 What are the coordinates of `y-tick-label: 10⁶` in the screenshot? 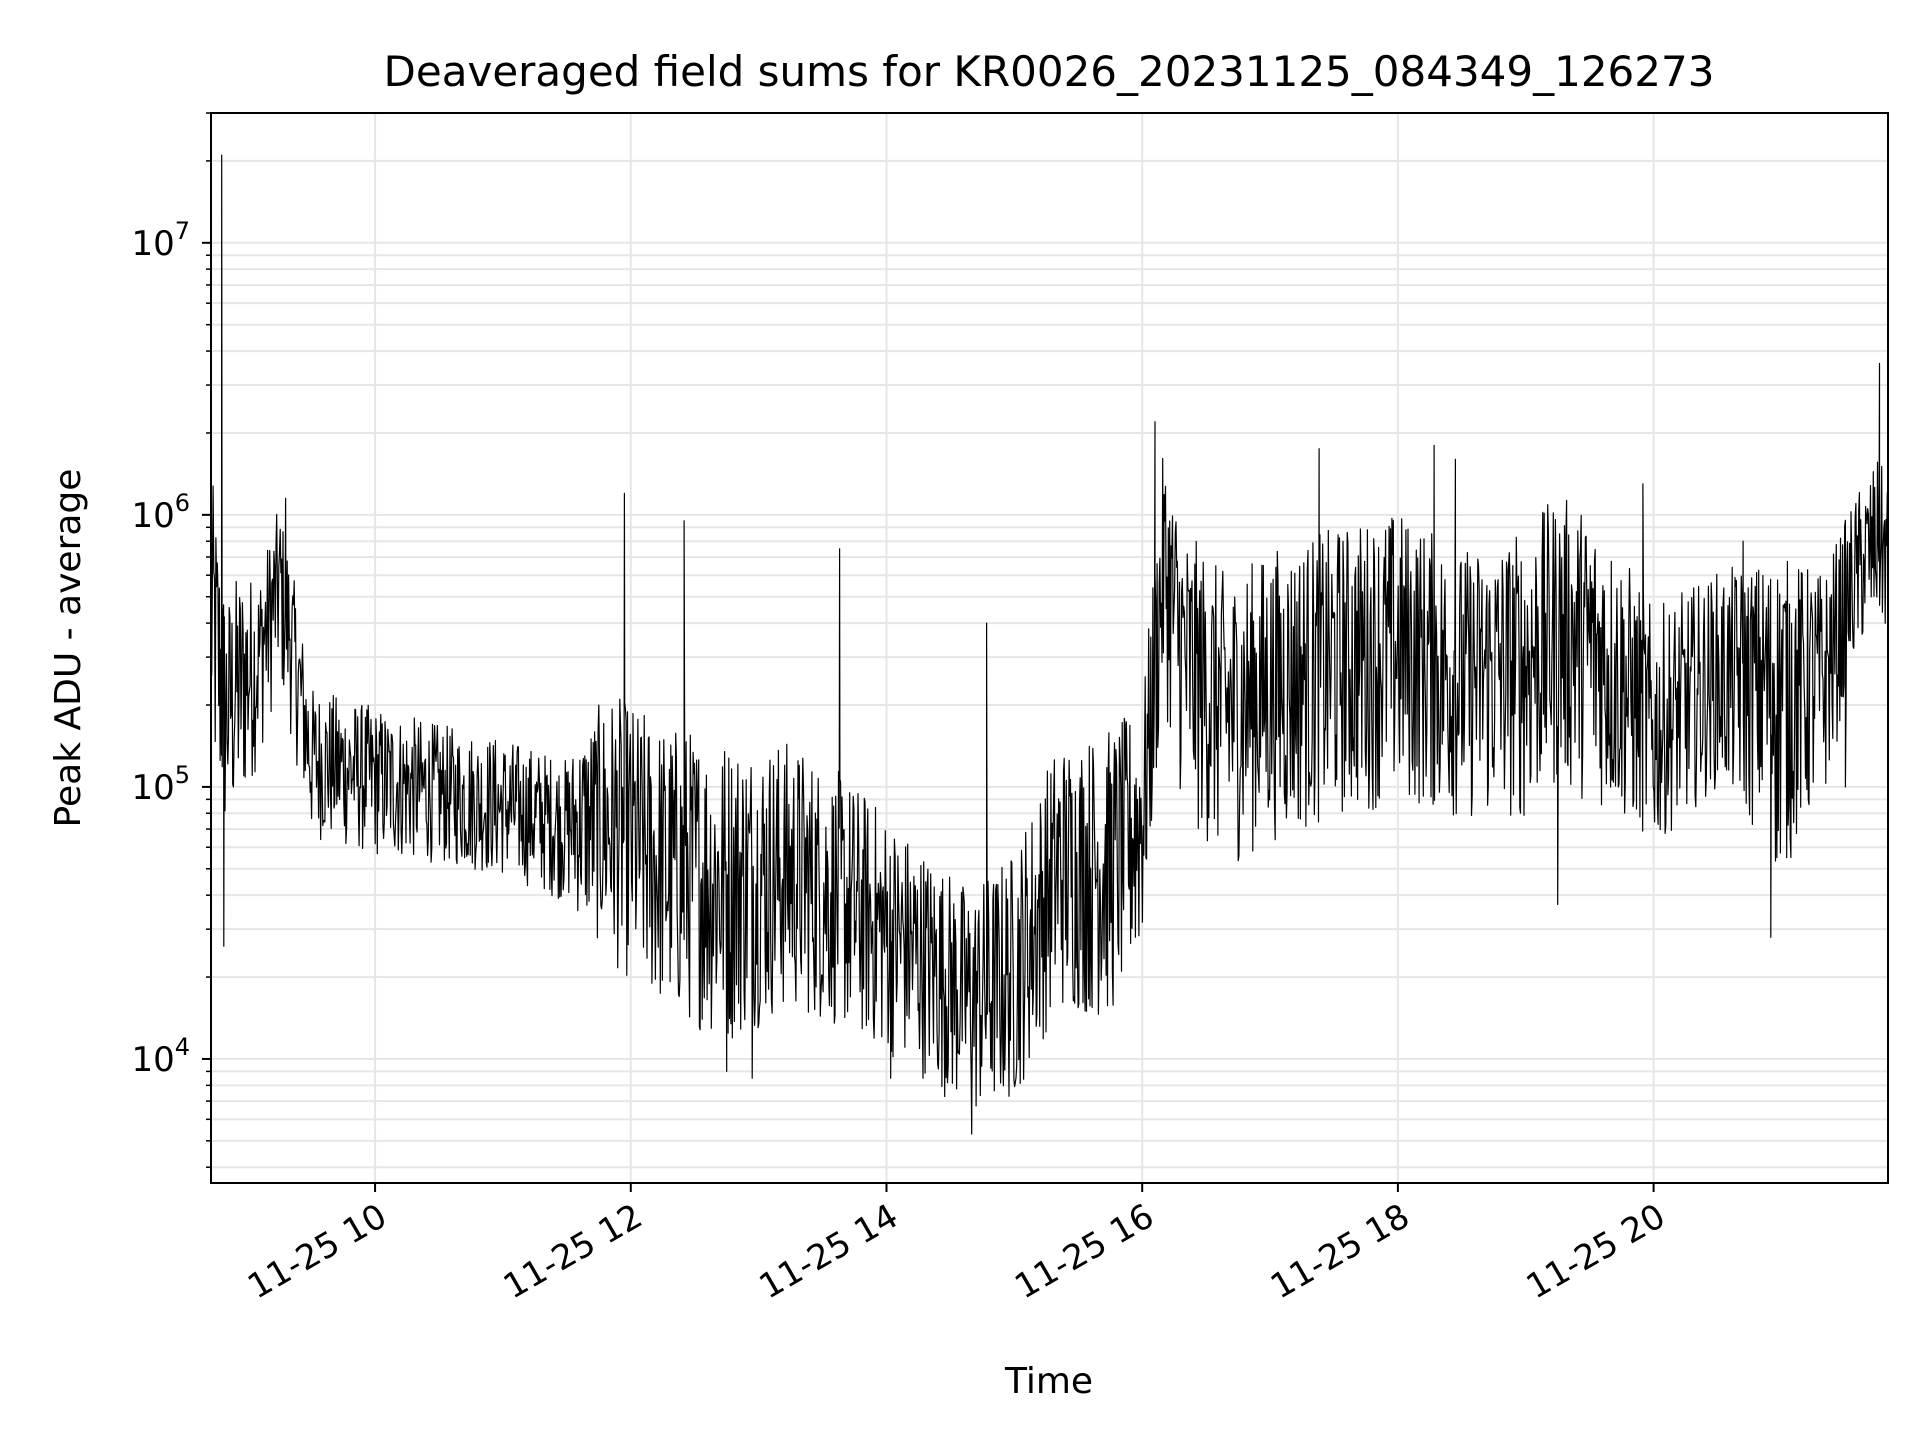 It's located at (160, 512).